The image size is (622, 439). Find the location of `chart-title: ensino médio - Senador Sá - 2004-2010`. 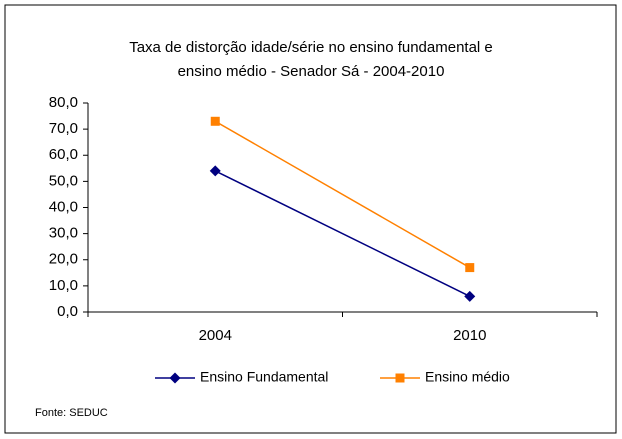

chart-title: ensino médio - Senador Sá - 2004-2010 is located at coordinates (311, 71).